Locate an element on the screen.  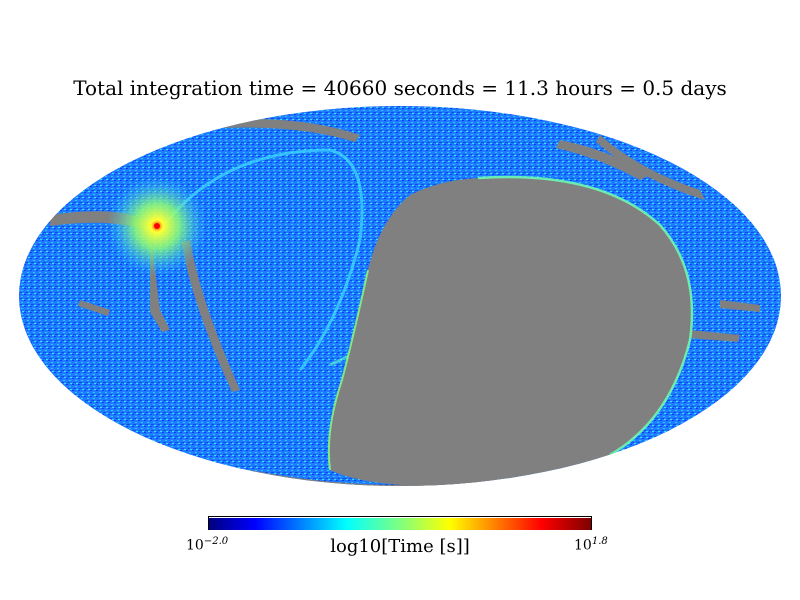
colorbar-min-base: 10 is located at coordinates (195, 545).